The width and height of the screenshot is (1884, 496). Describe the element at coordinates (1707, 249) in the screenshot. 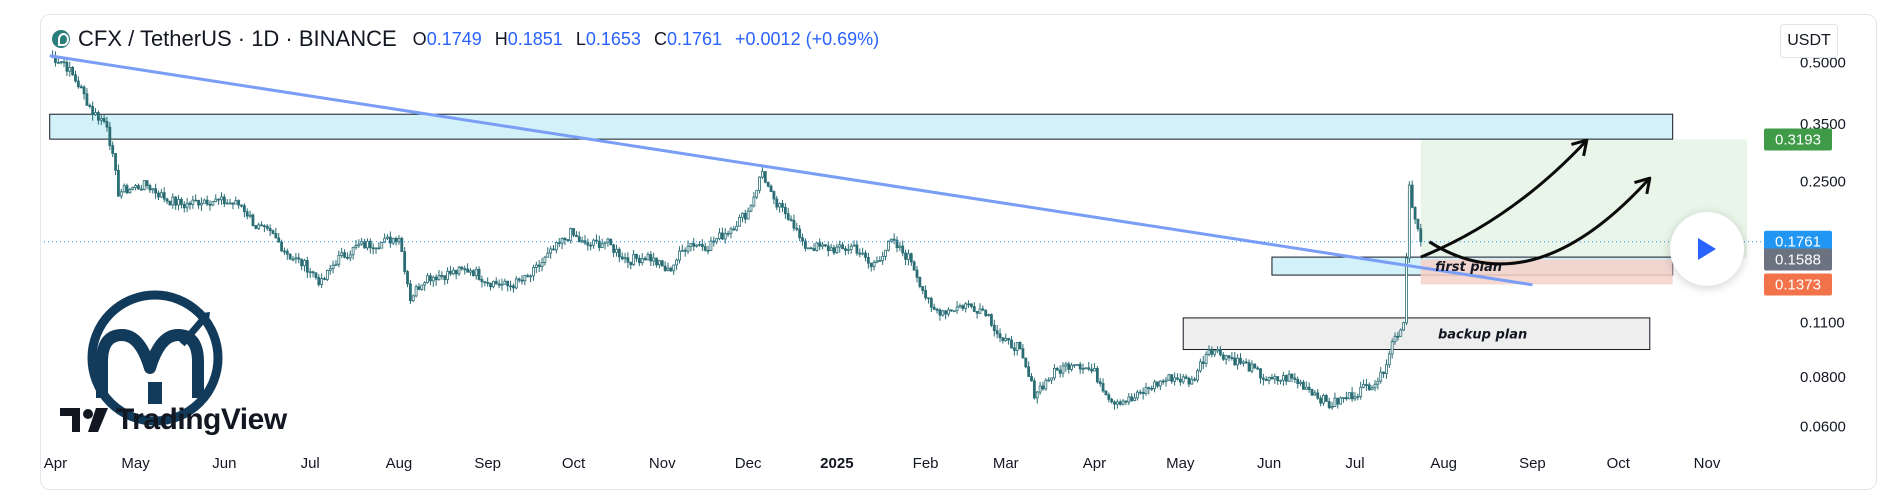

I see `play-button` at that location.